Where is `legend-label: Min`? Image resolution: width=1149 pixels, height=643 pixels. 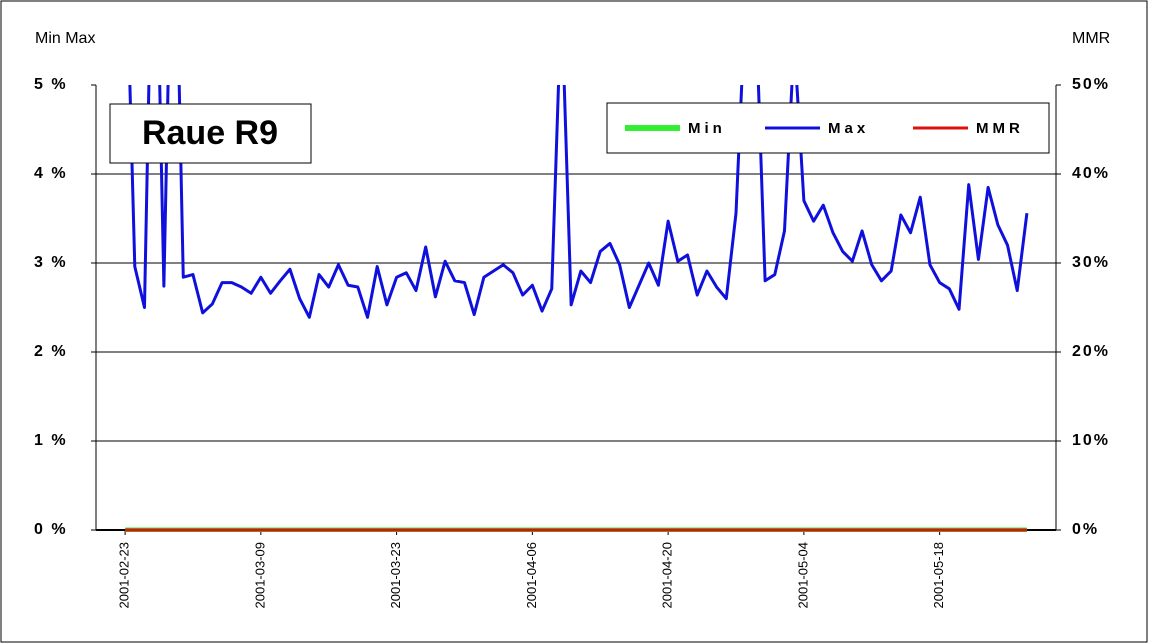 legend-label: Min is located at coordinates (707, 128).